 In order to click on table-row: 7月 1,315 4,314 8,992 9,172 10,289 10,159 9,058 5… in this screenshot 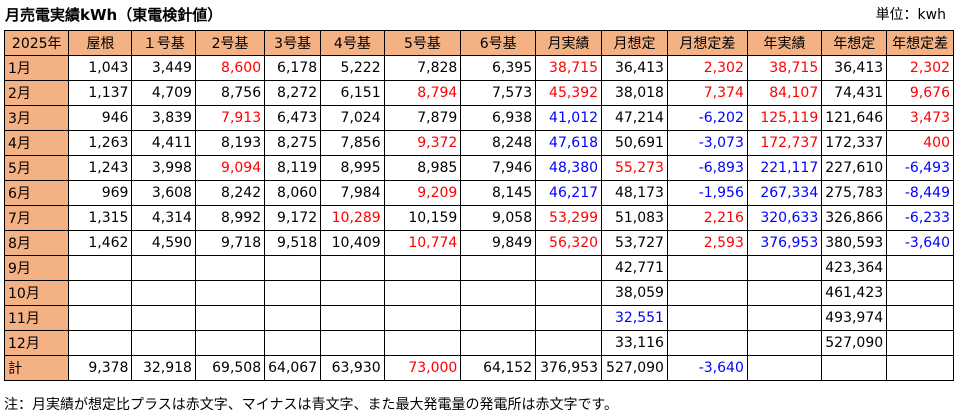, I will do `click(478, 218)`.